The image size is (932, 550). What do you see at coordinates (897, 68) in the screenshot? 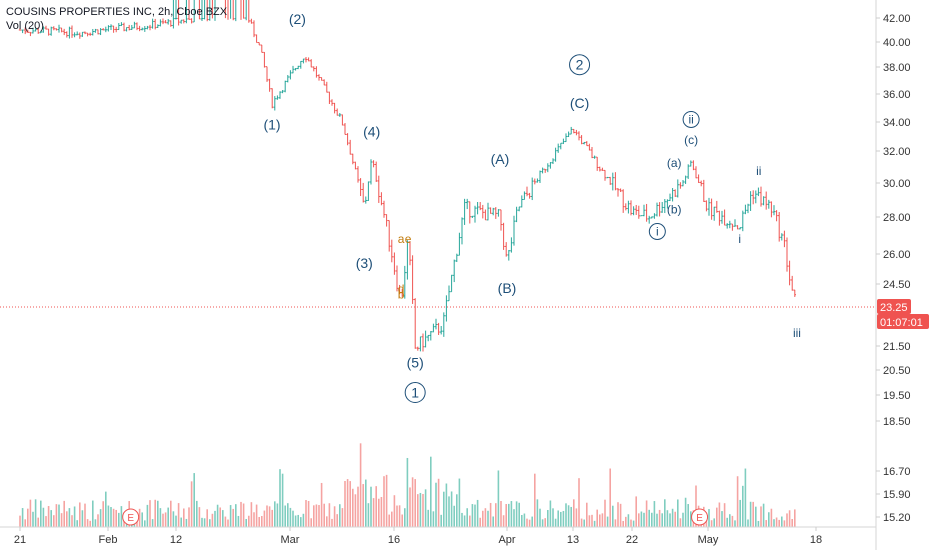
I see `y-tick-label: 38.00` at bounding box center [897, 68].